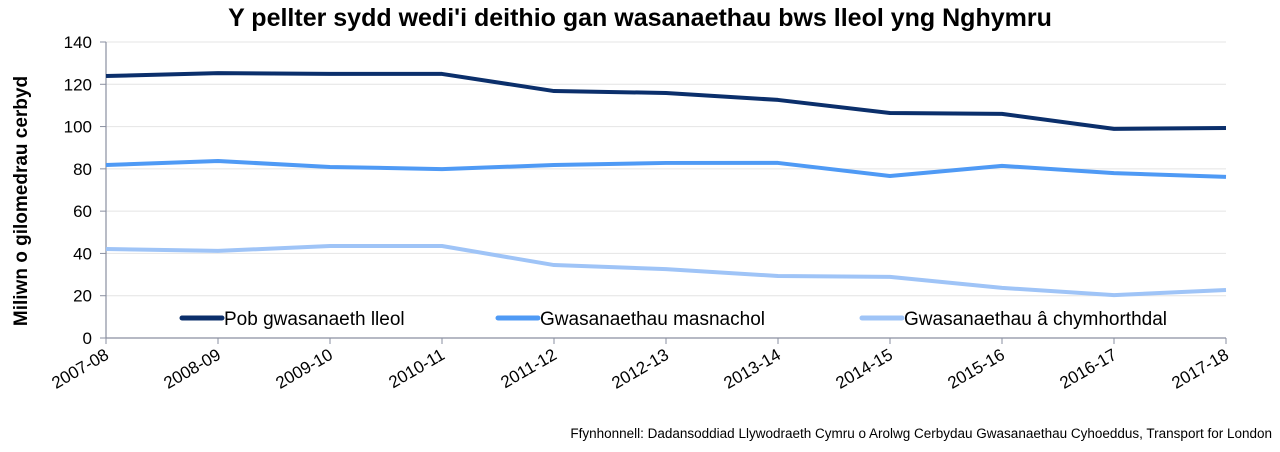  Describe the element at coordinates (80, 369) in the screenshot. I see `x-tick-label: 2007-08` at that location.